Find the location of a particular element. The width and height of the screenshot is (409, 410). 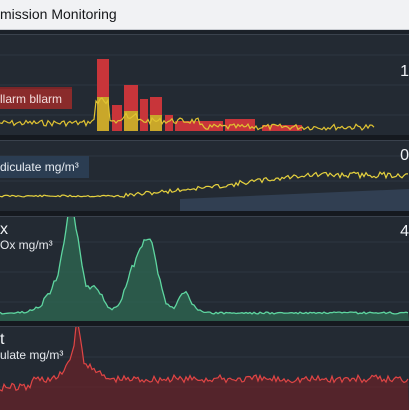

alarm-trace is located at coordinates (187, 114).